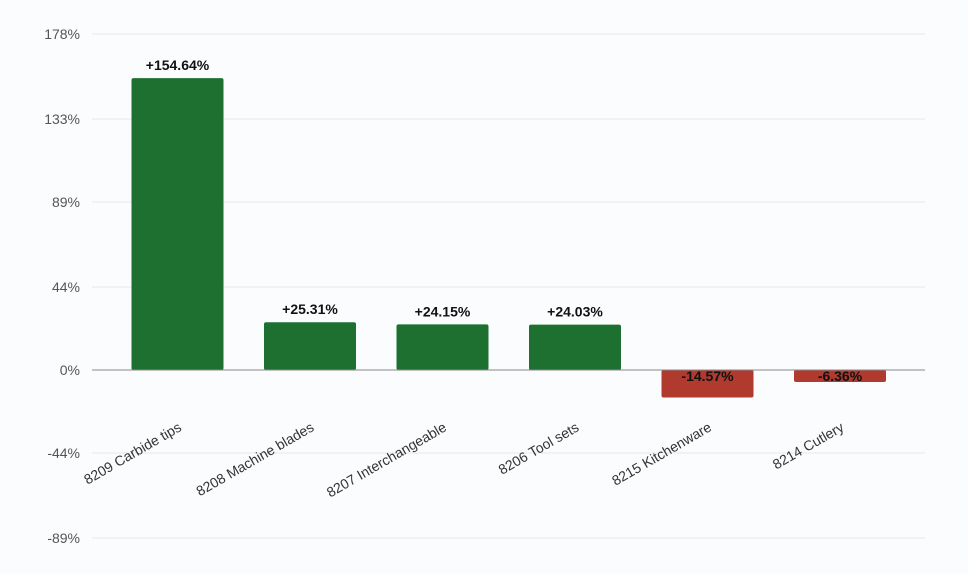  What do you see at coordinates (254, 459) in the screenshot?
I see `category-label: 8208 Machine blades` at bounding box center [254, 459].